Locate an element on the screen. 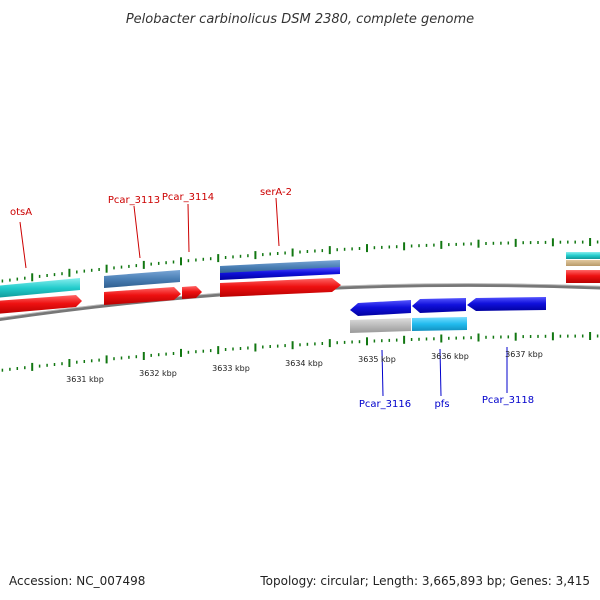 This screenshot has height=600, width=600. scale-label-3632: 3632 kbp is located at coordinates (158, 373).